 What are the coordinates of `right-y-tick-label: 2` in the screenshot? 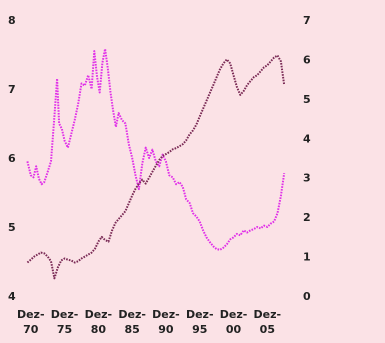 It's located at (307, 217).